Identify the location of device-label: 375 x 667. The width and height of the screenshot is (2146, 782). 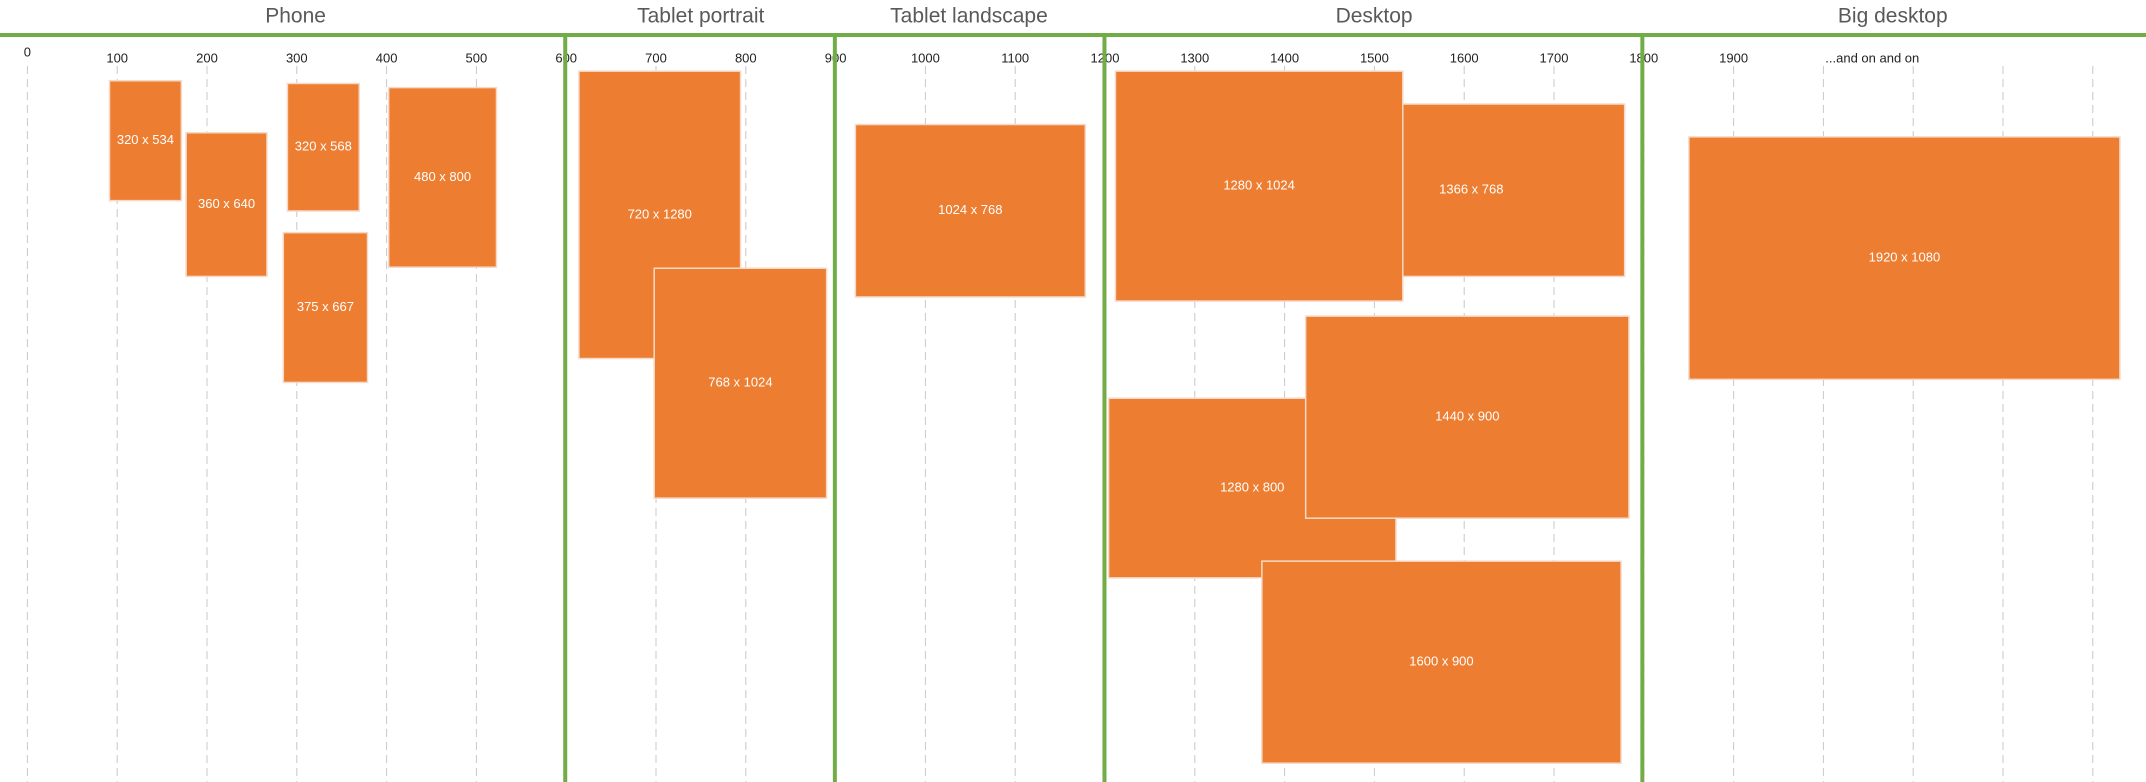
(325, 306).